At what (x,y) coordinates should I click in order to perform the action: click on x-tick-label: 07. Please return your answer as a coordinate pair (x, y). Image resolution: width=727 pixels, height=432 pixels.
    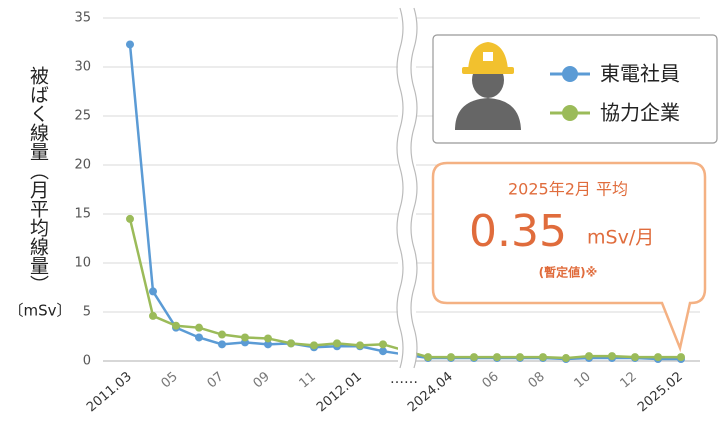
    Looking at the image, I should click on (216, 380).